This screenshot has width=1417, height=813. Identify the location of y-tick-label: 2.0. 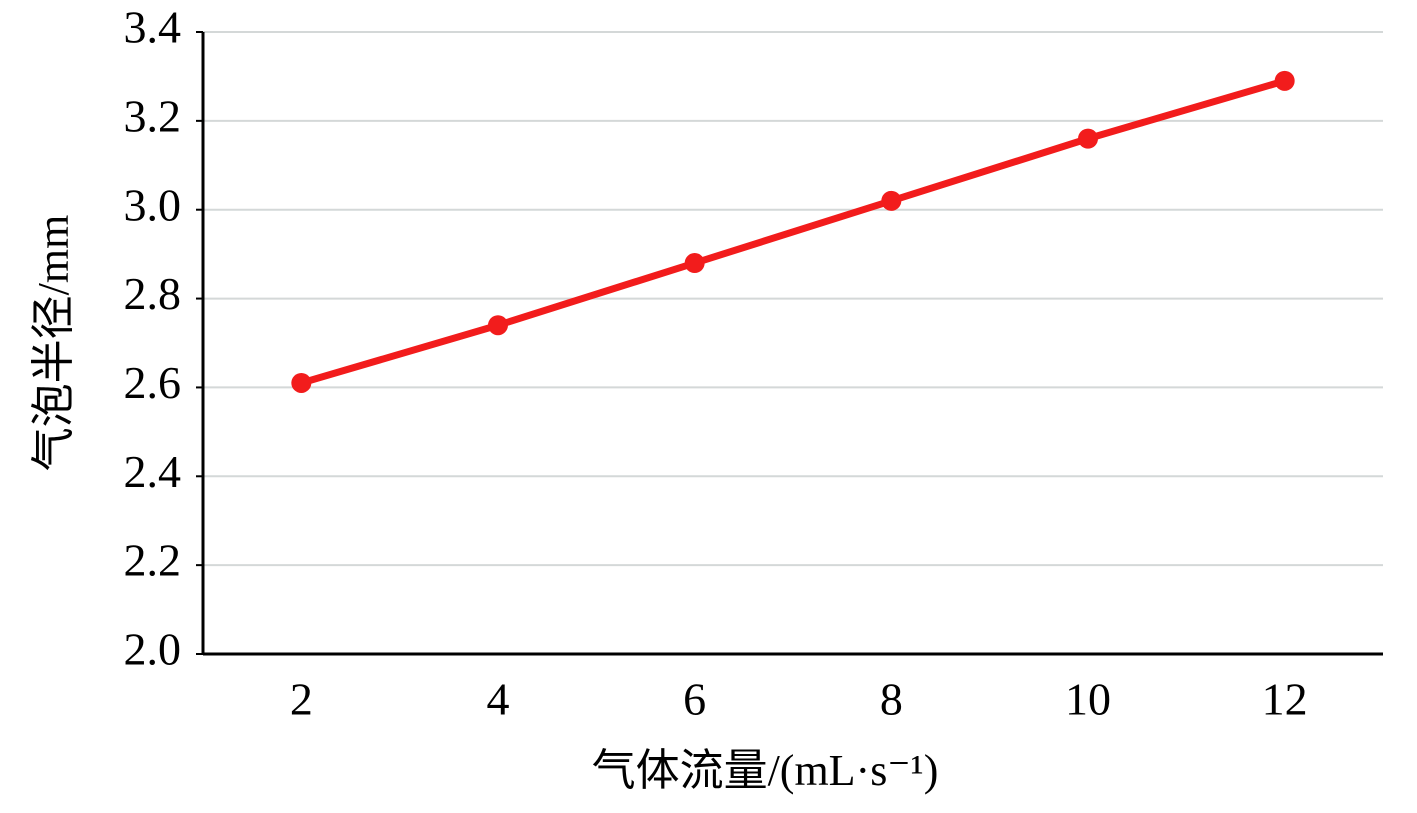
(153, 649).